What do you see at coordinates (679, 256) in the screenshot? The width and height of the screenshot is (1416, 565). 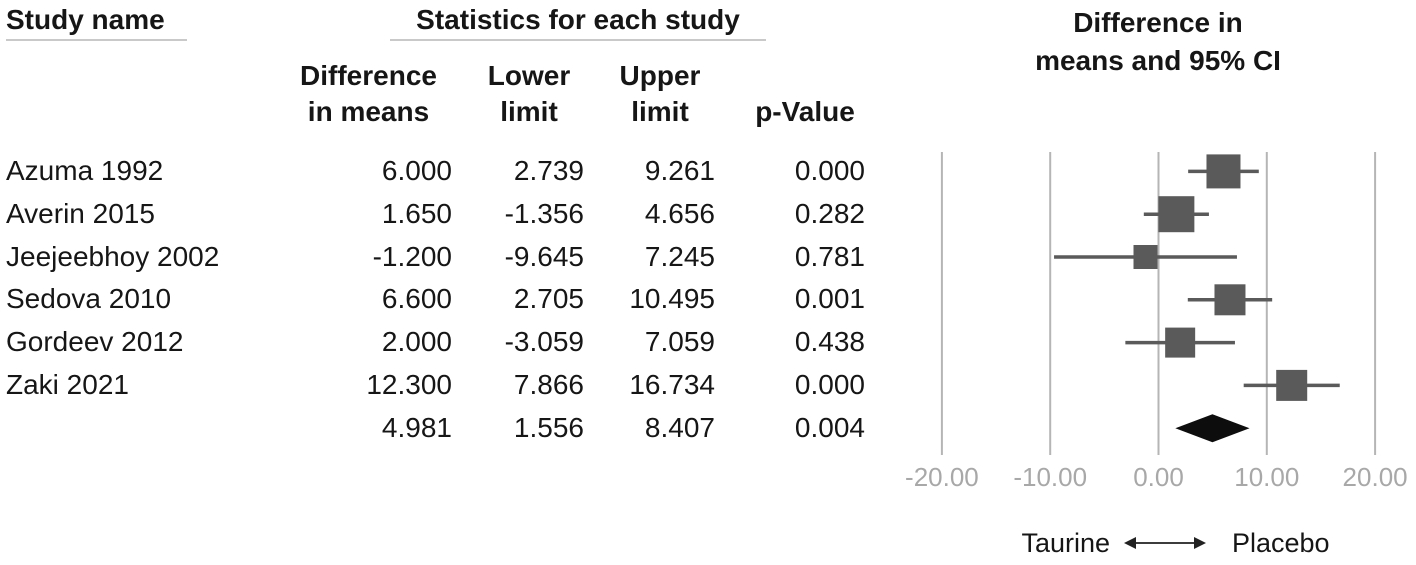 I see `upper-value: 7.245` at bounding box center [679, 256].